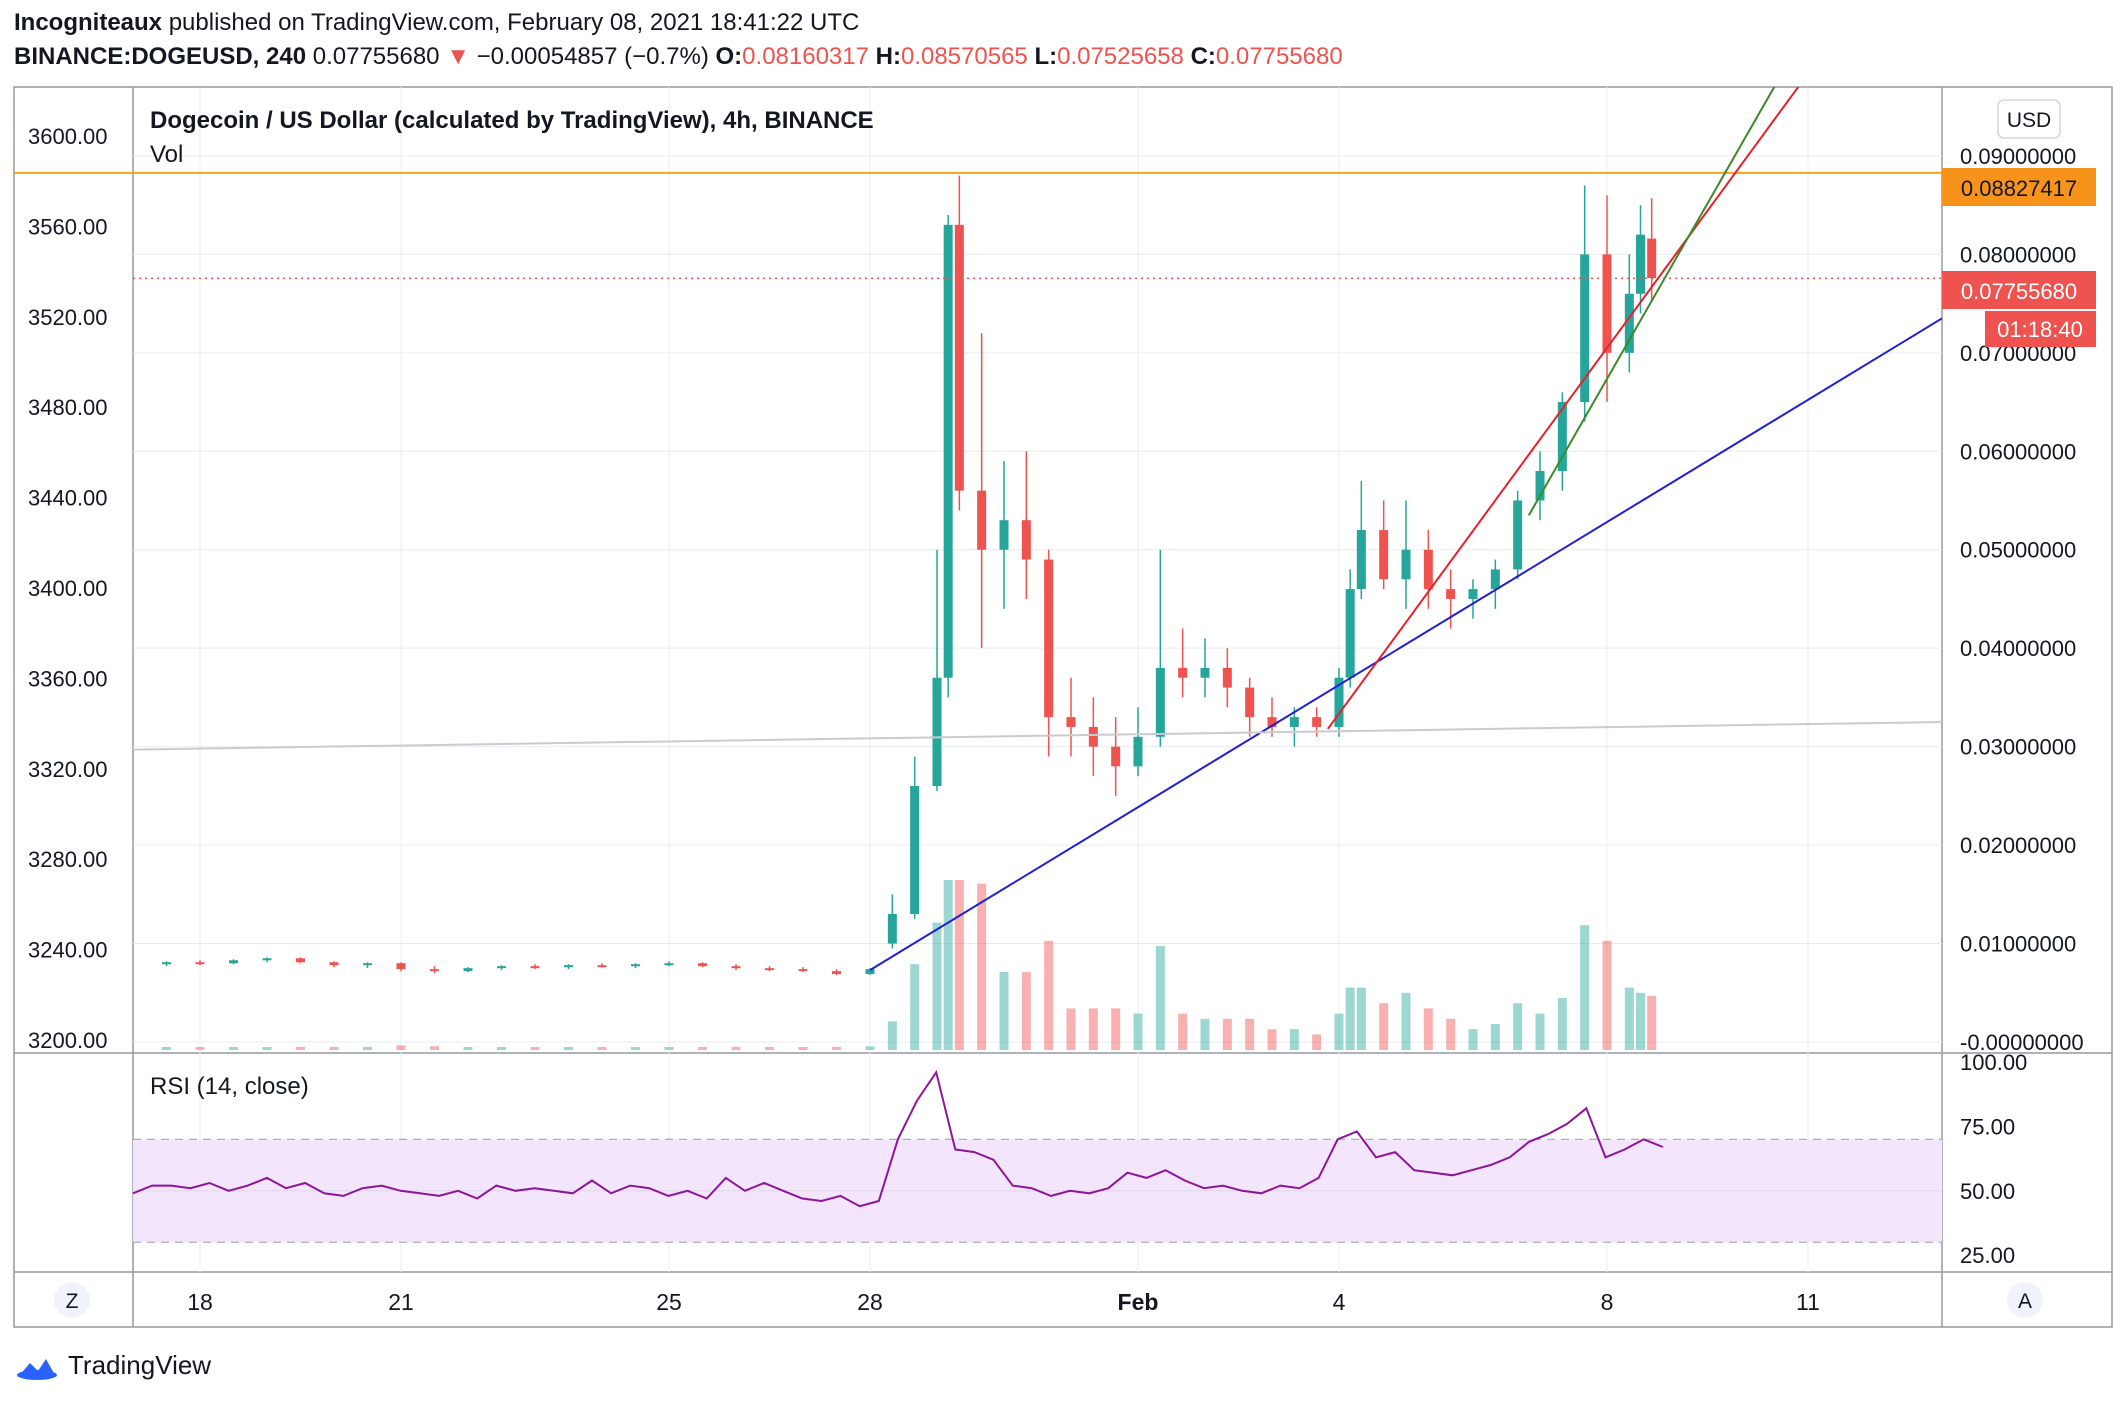  I want to click on left-axis-tick: 3280.00, so click(68, 859).